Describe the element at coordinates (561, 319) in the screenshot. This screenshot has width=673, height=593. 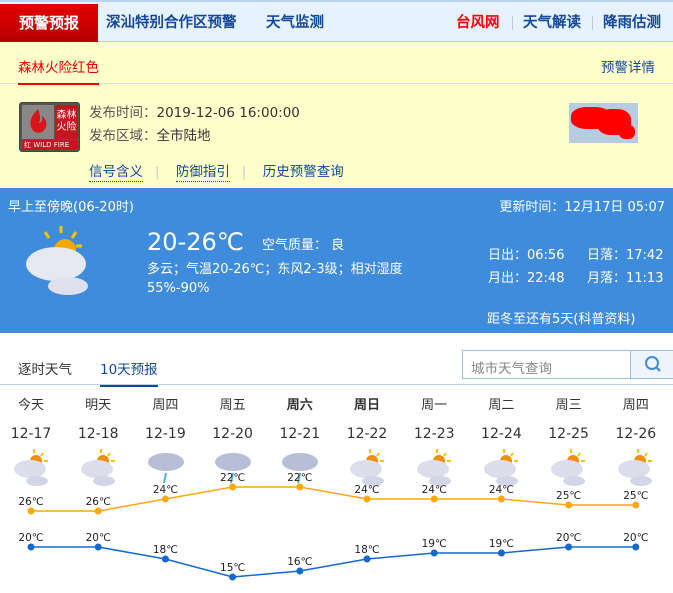
I see `solar-term-link: 距冬至还有5天(科普资料)` at that location.